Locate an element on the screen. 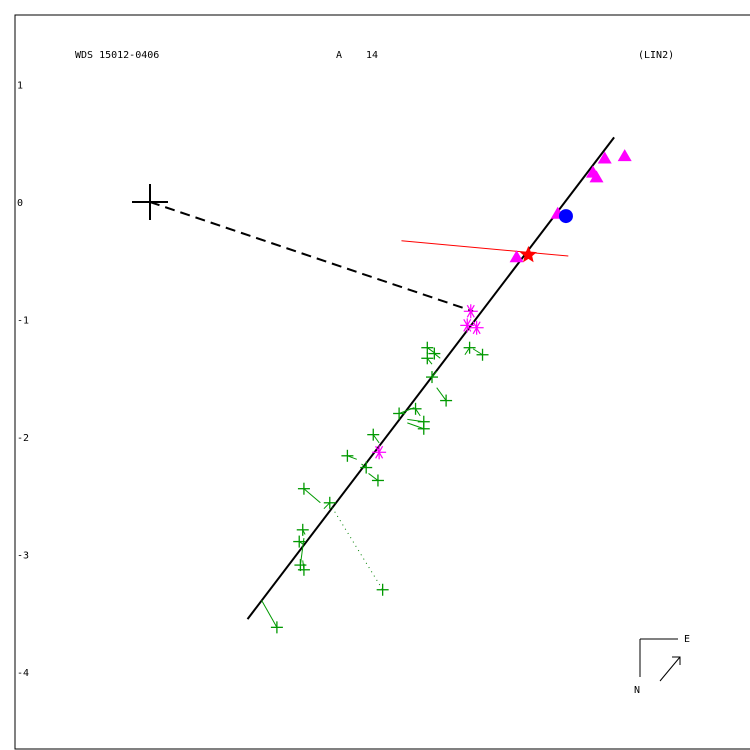 The image size is (750, 750). y-tick-label: 0 is located at coordinates (20, 203).